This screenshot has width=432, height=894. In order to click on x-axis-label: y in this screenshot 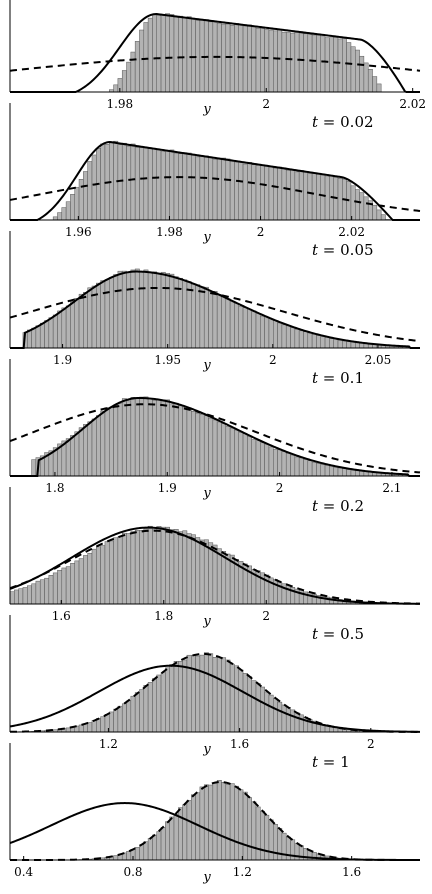, I will do `click(206, 877)`.